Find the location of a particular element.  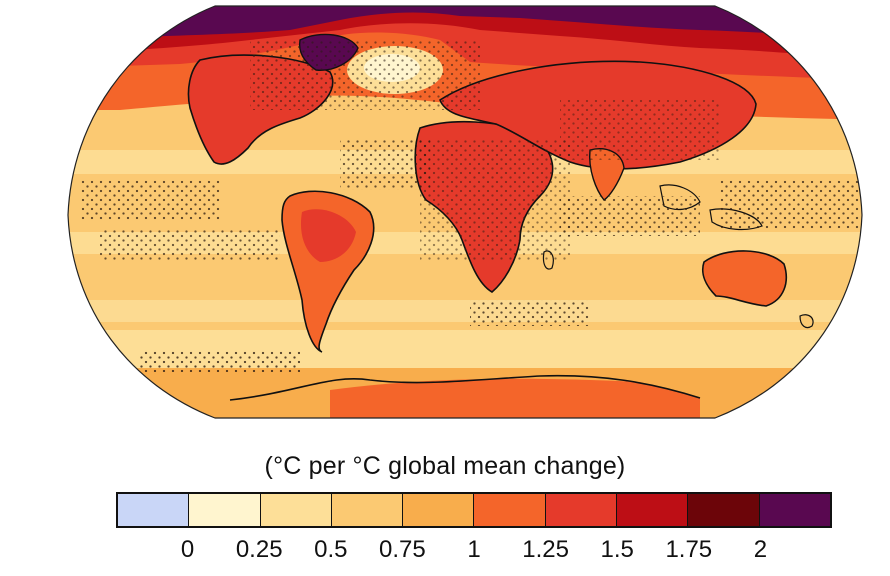

colorbar-tick-label: 1.25 is located at coordinates (545, 549).